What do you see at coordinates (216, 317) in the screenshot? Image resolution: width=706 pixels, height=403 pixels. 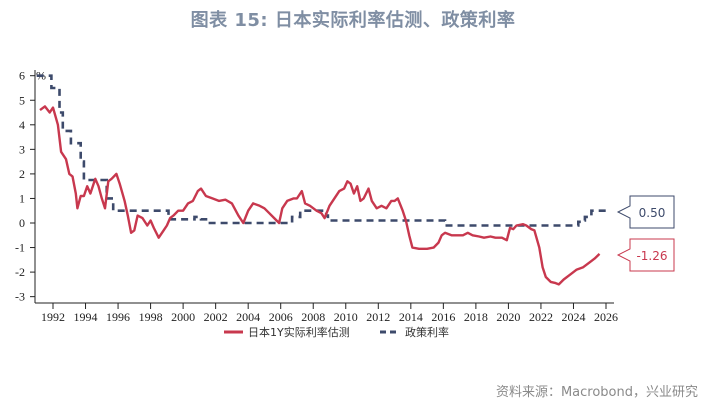 I see `x-tick-label: 2002` at bounding box center [216, 317].